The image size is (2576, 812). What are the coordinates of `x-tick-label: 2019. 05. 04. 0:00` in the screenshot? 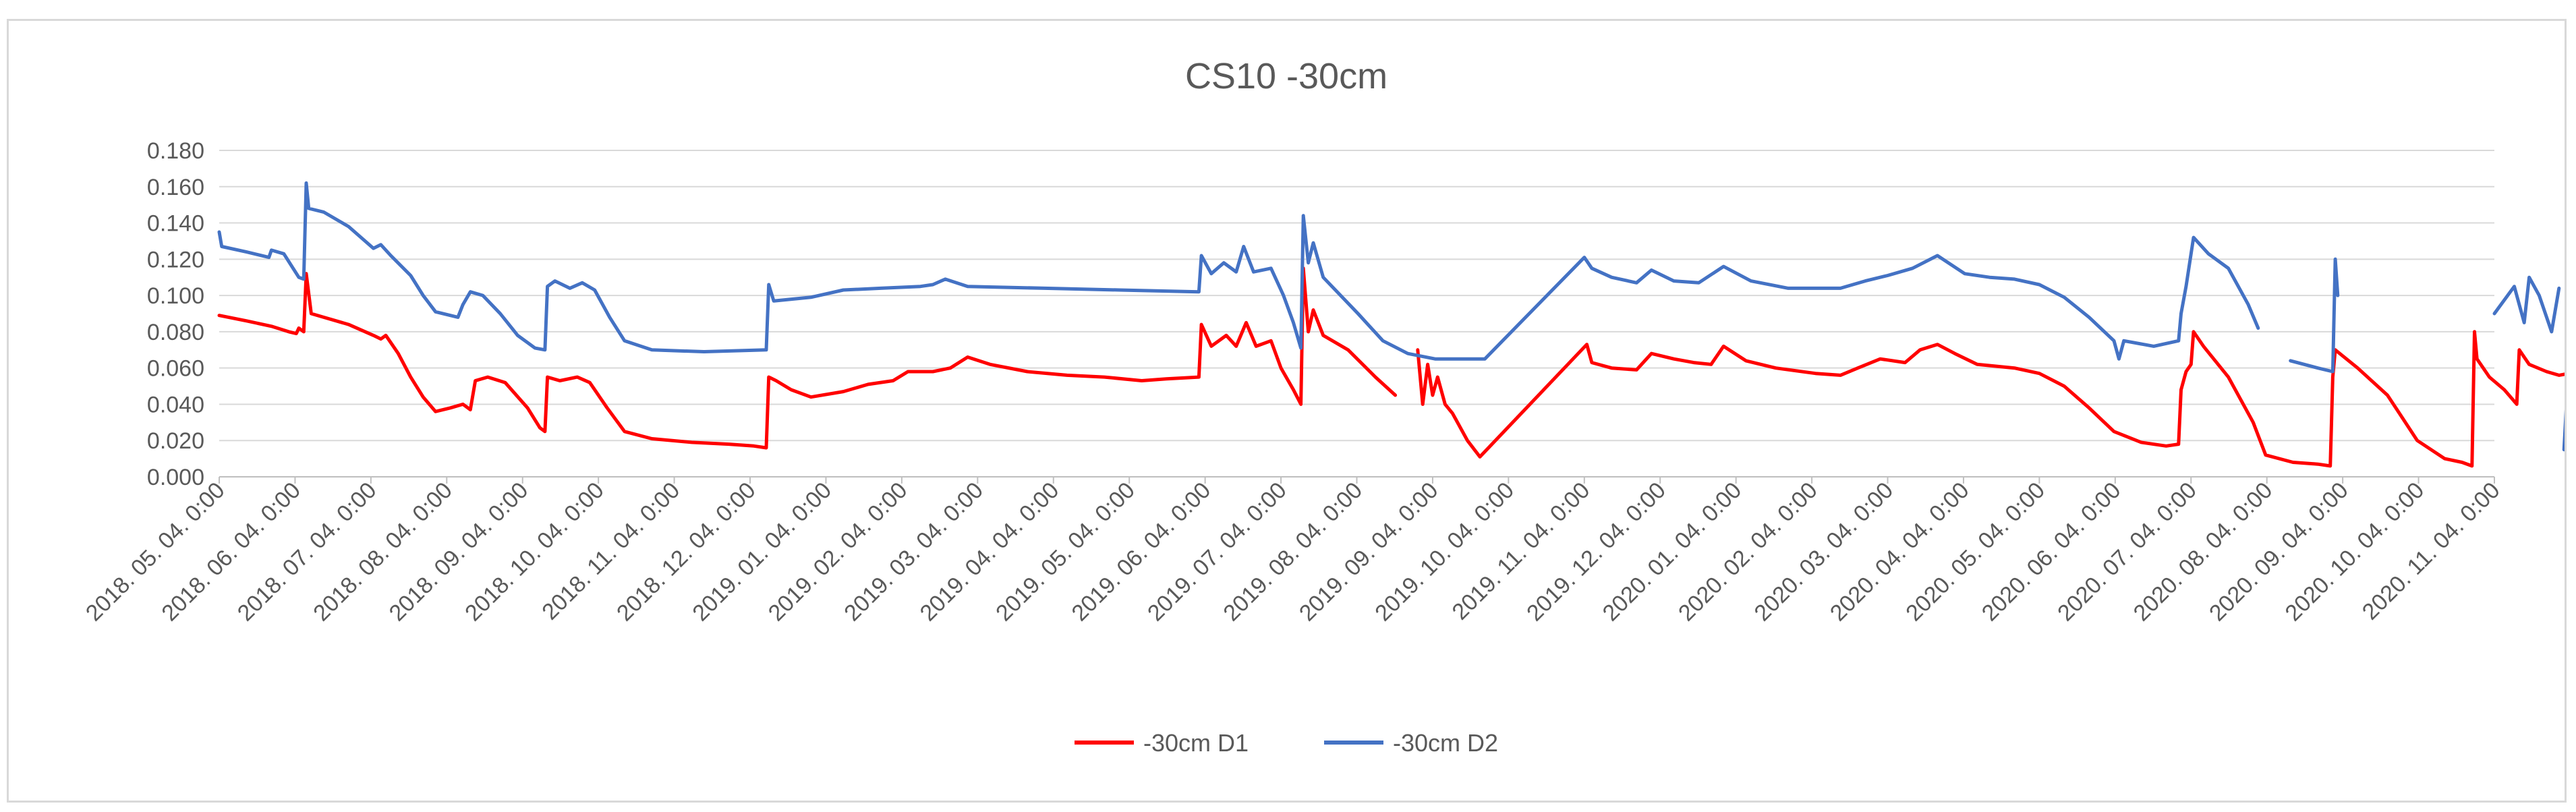 It's located at (1065, 552).